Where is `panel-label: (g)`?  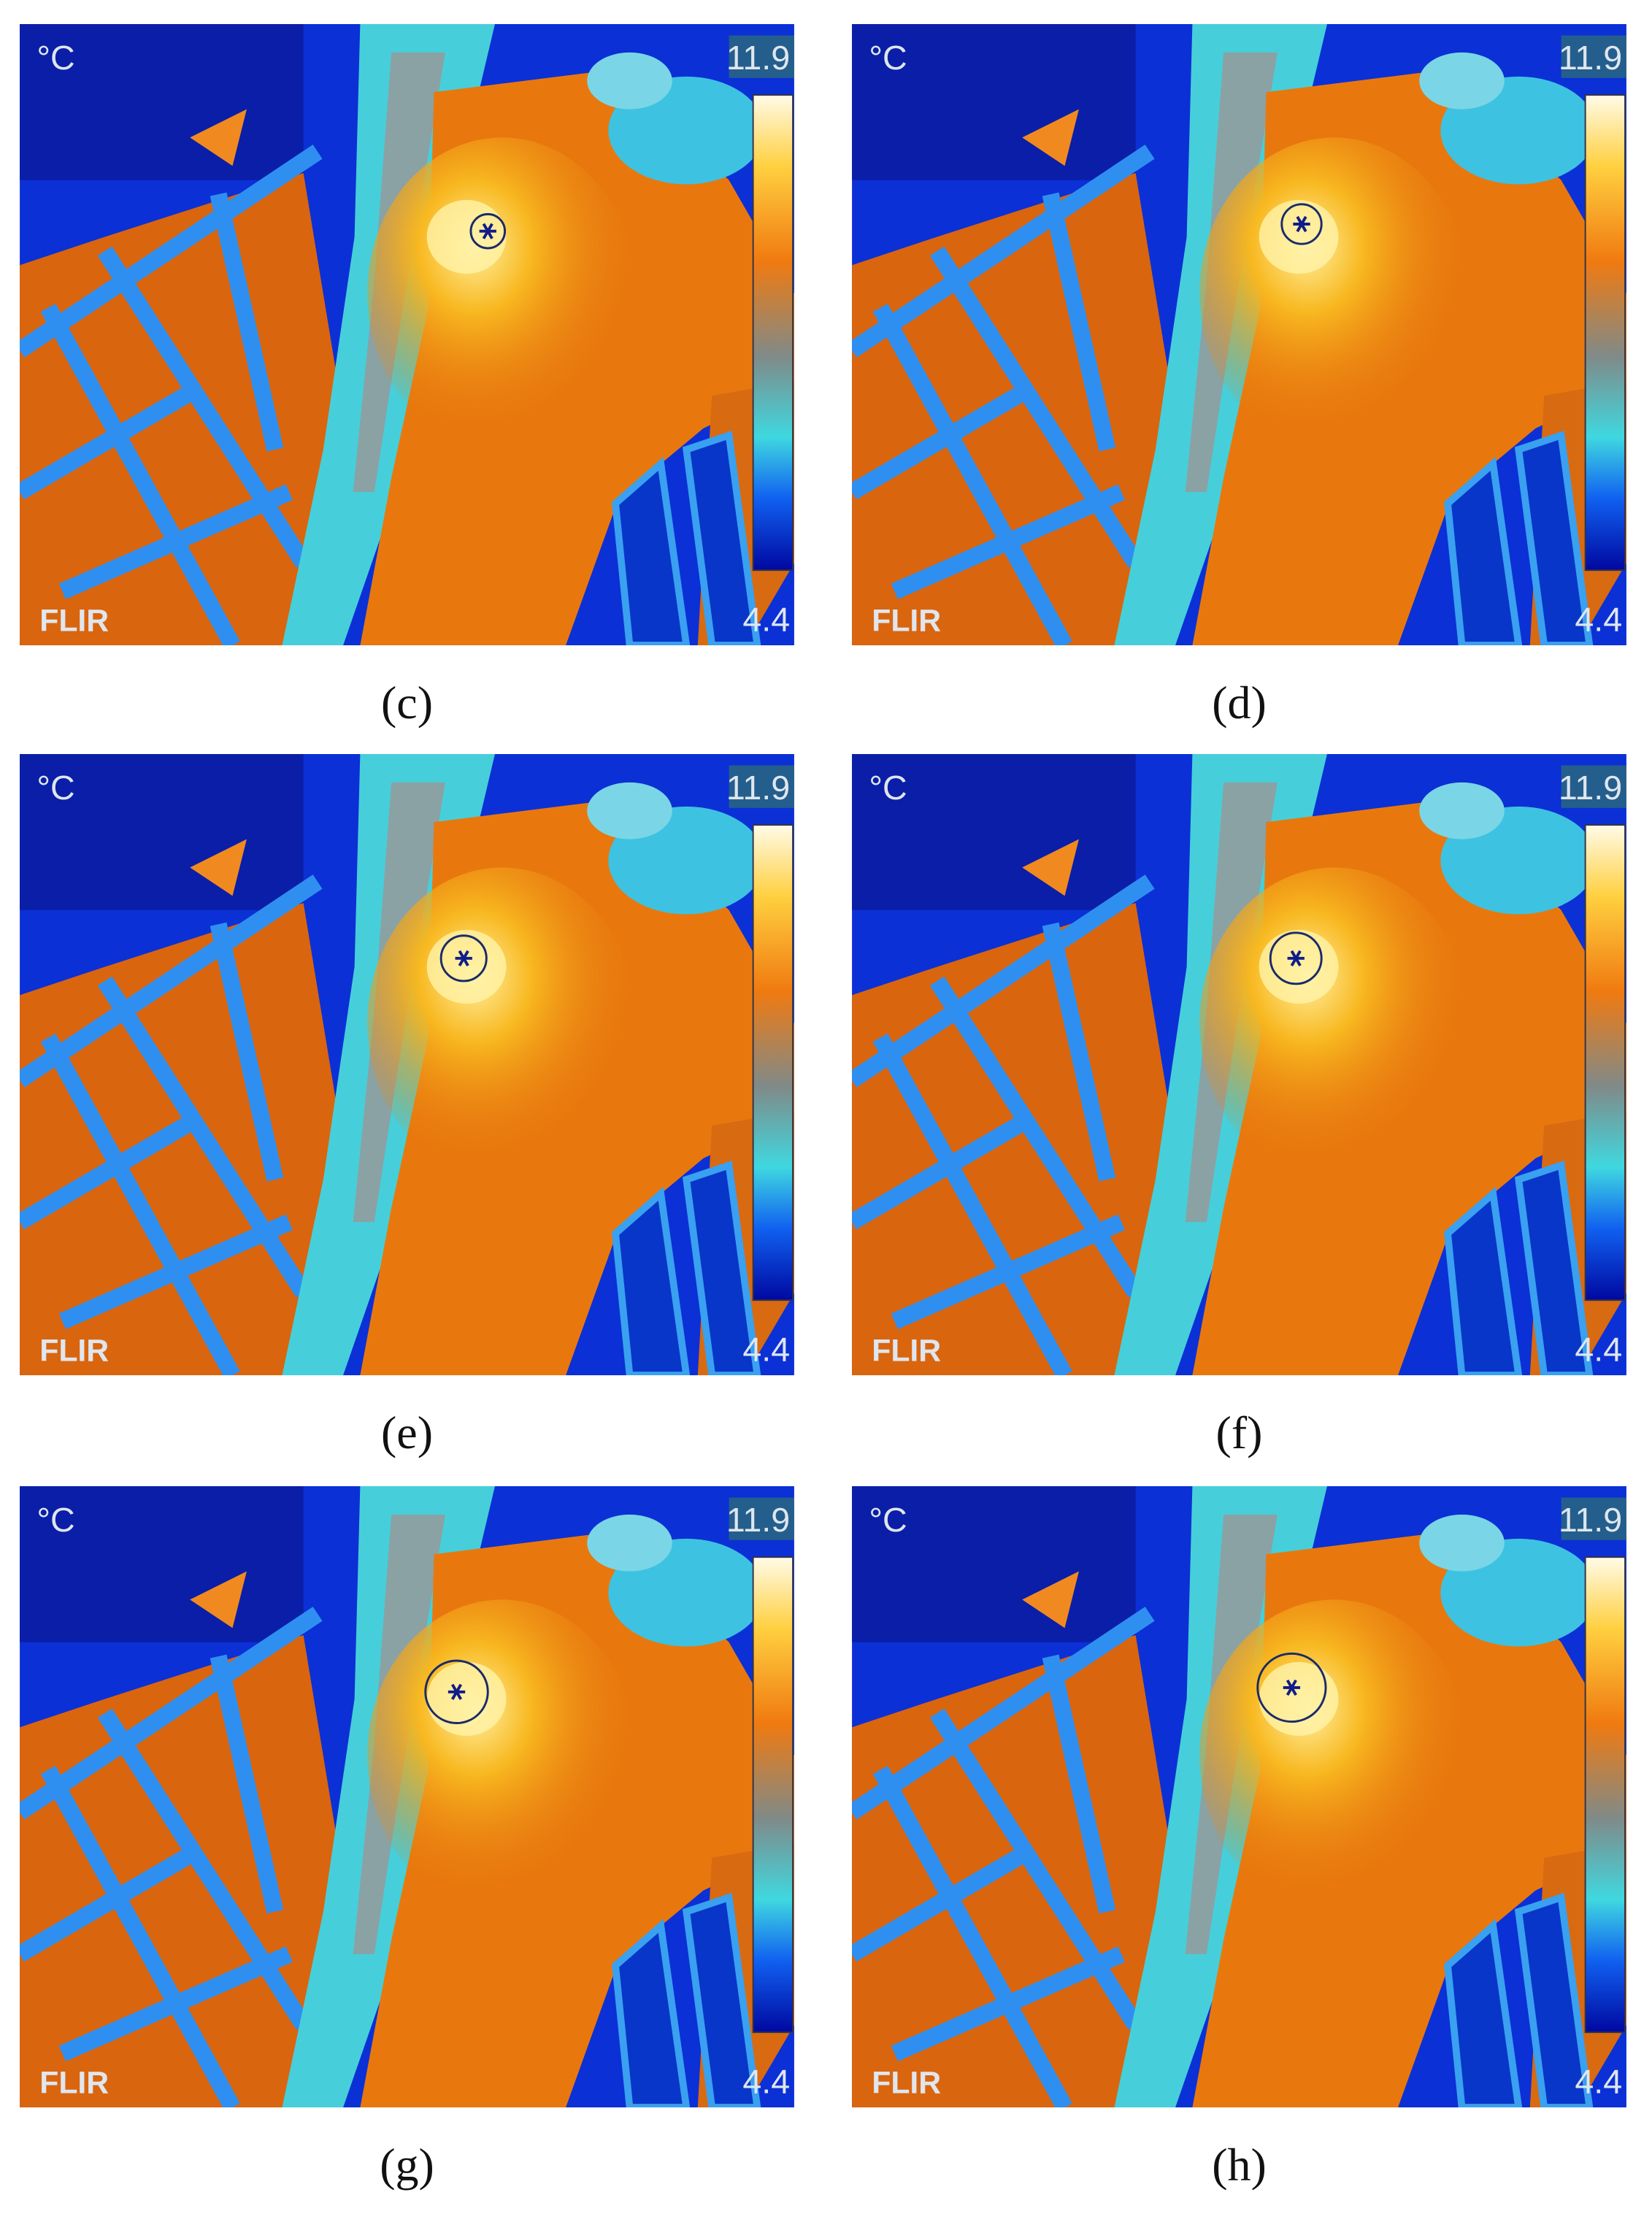 panel-label: (g) is located at coordinates (407, 2165).